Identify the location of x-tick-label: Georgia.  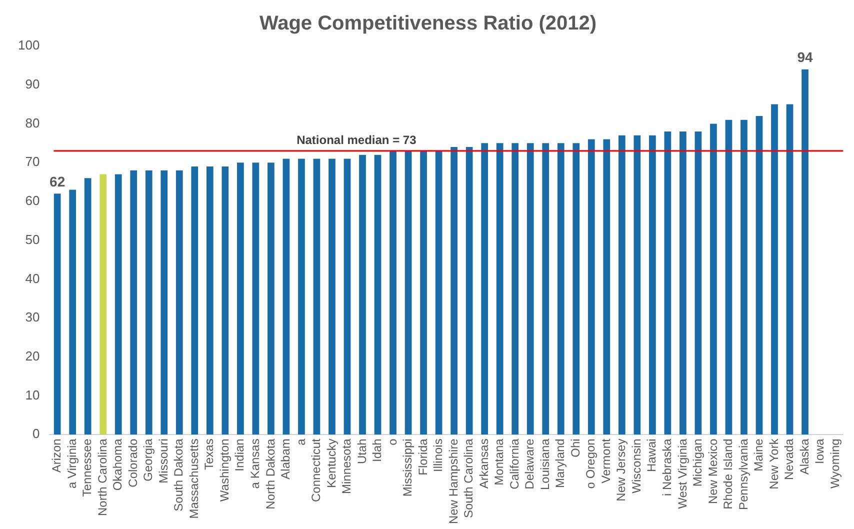
(148, 460).